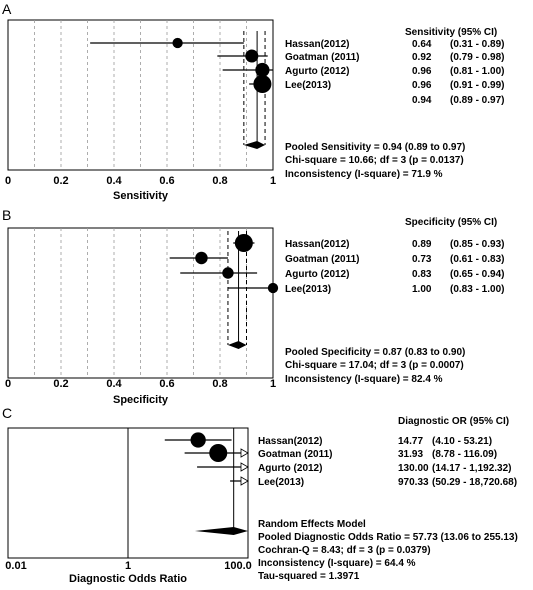 The height and width of the screenshot is (590, 533). I want to click on study-estimate: 0.89, so click(422, 244).